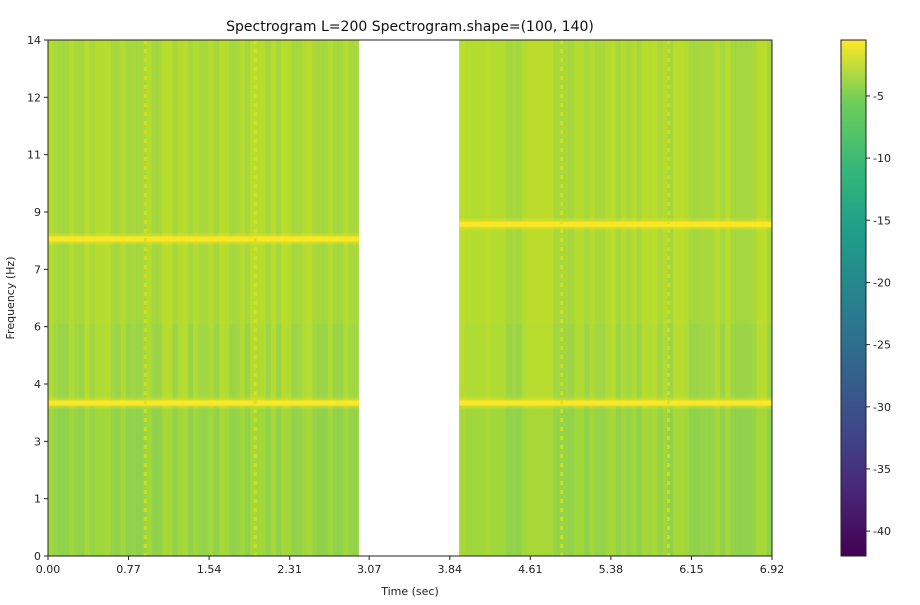 Image resolution: width=920 pixels, height=605 pixels. What do you see at coordinates (772, 569) in the screenshot?
I see `x-tick-label: 6.92` at bounding box center [772, 569].